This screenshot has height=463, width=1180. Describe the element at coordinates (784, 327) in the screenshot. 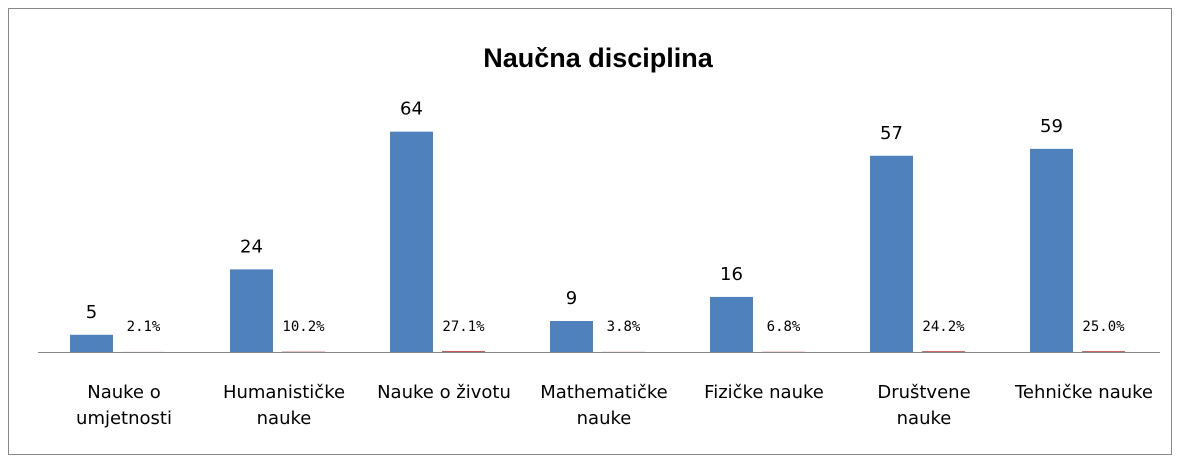

I see `data-label: 6.8%` at that location.